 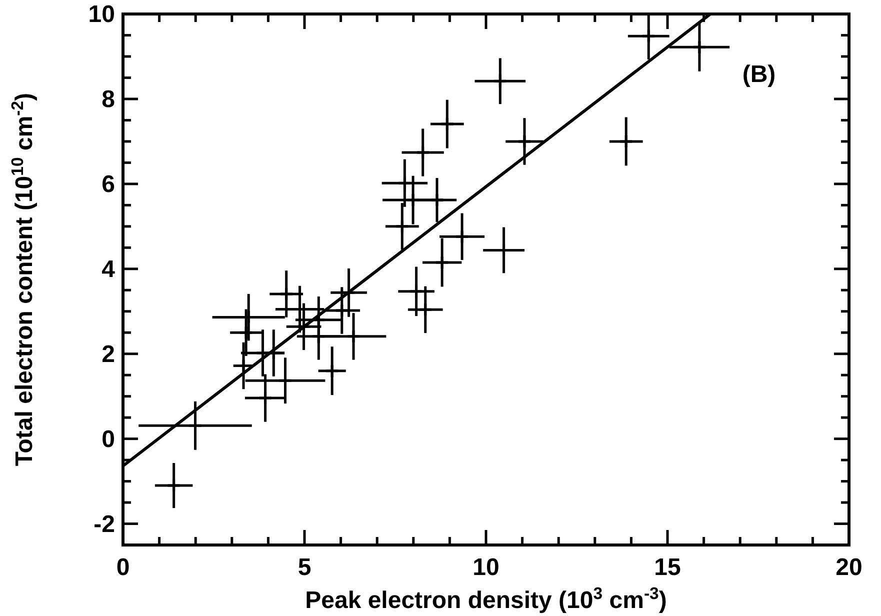 I want to click on x-tick-label: 10, so click(x=486, y=567).